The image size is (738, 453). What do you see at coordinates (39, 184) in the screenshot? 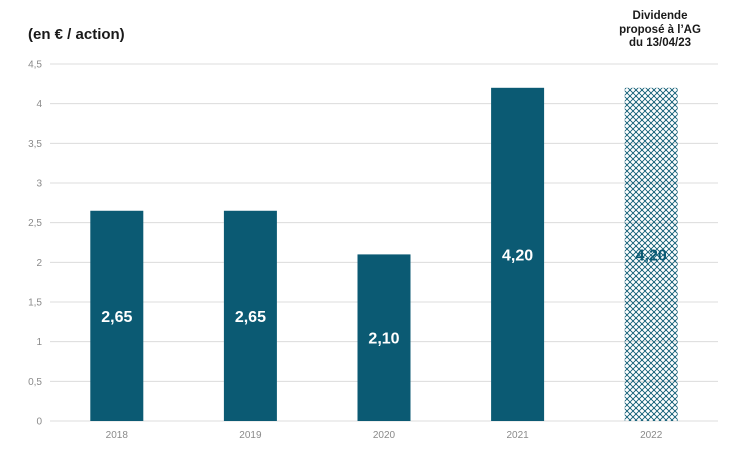
I see `y-tick-label: 3` at bounding box center [39, 184].